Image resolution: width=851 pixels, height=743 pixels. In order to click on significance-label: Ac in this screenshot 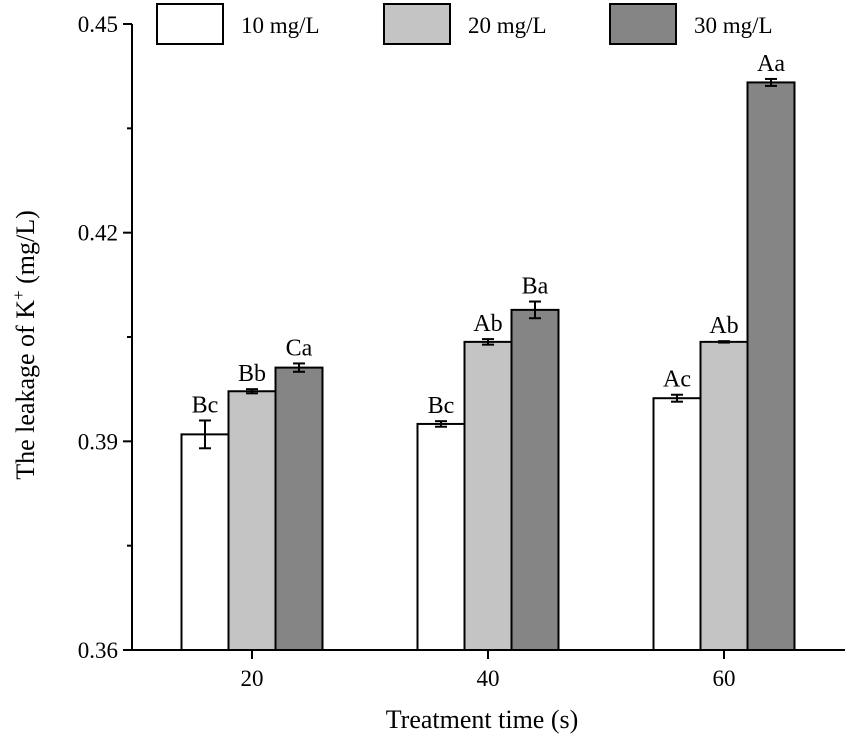, I will do `click(677, 380)`.